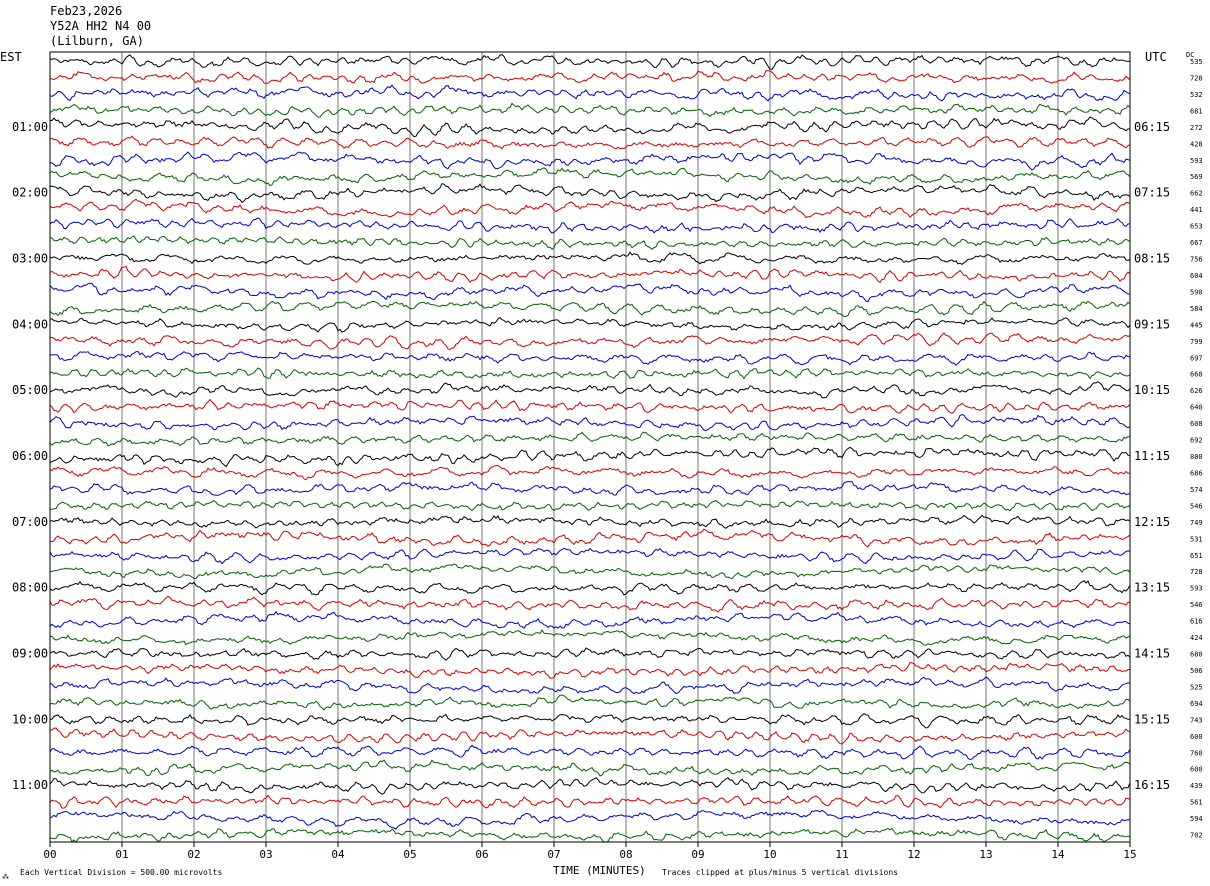  Describe the element at coordinates (30, 719) in the screenshot. I see `est-hour-label: 10:00` at that location.